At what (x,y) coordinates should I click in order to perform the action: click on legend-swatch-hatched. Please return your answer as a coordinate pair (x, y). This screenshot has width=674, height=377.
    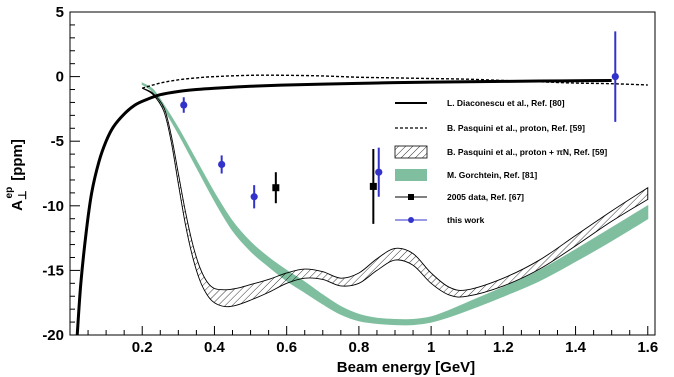
    Looking at the image, I should click on (411, 152).